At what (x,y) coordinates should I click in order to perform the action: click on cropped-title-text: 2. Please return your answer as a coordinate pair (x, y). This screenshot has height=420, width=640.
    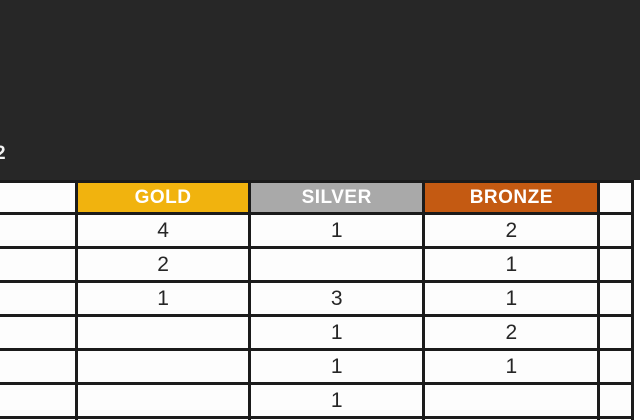
    Looking at the image, I should click on (3, 153).